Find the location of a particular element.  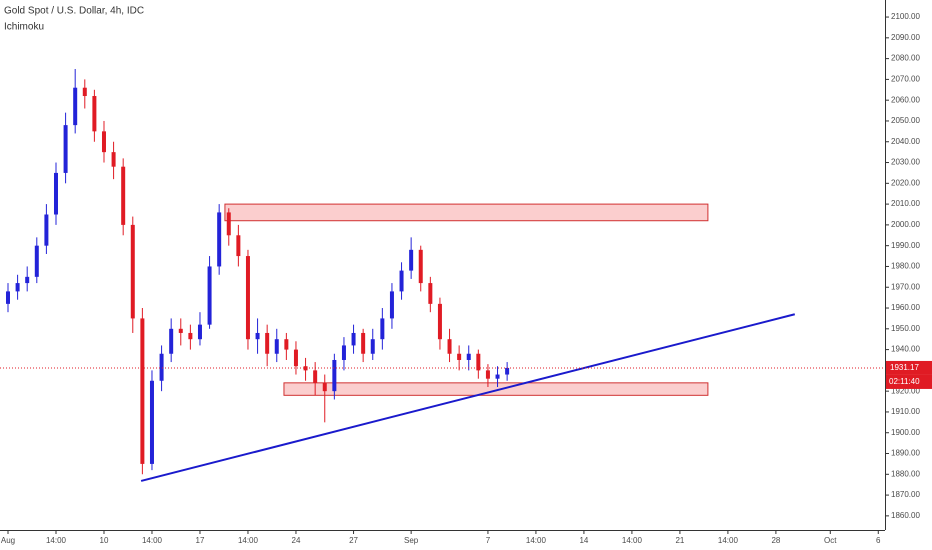

y-tick-label: 2080.00 is located at coordinates (905, 58).